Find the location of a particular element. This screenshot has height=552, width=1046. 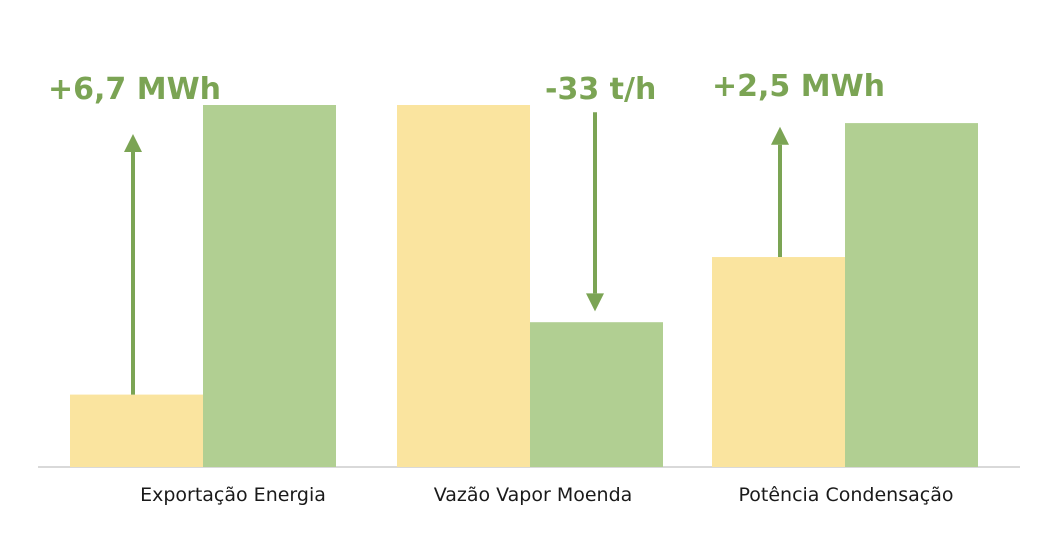

delta-label: -33 t/h is located at coordinates (600, 89).